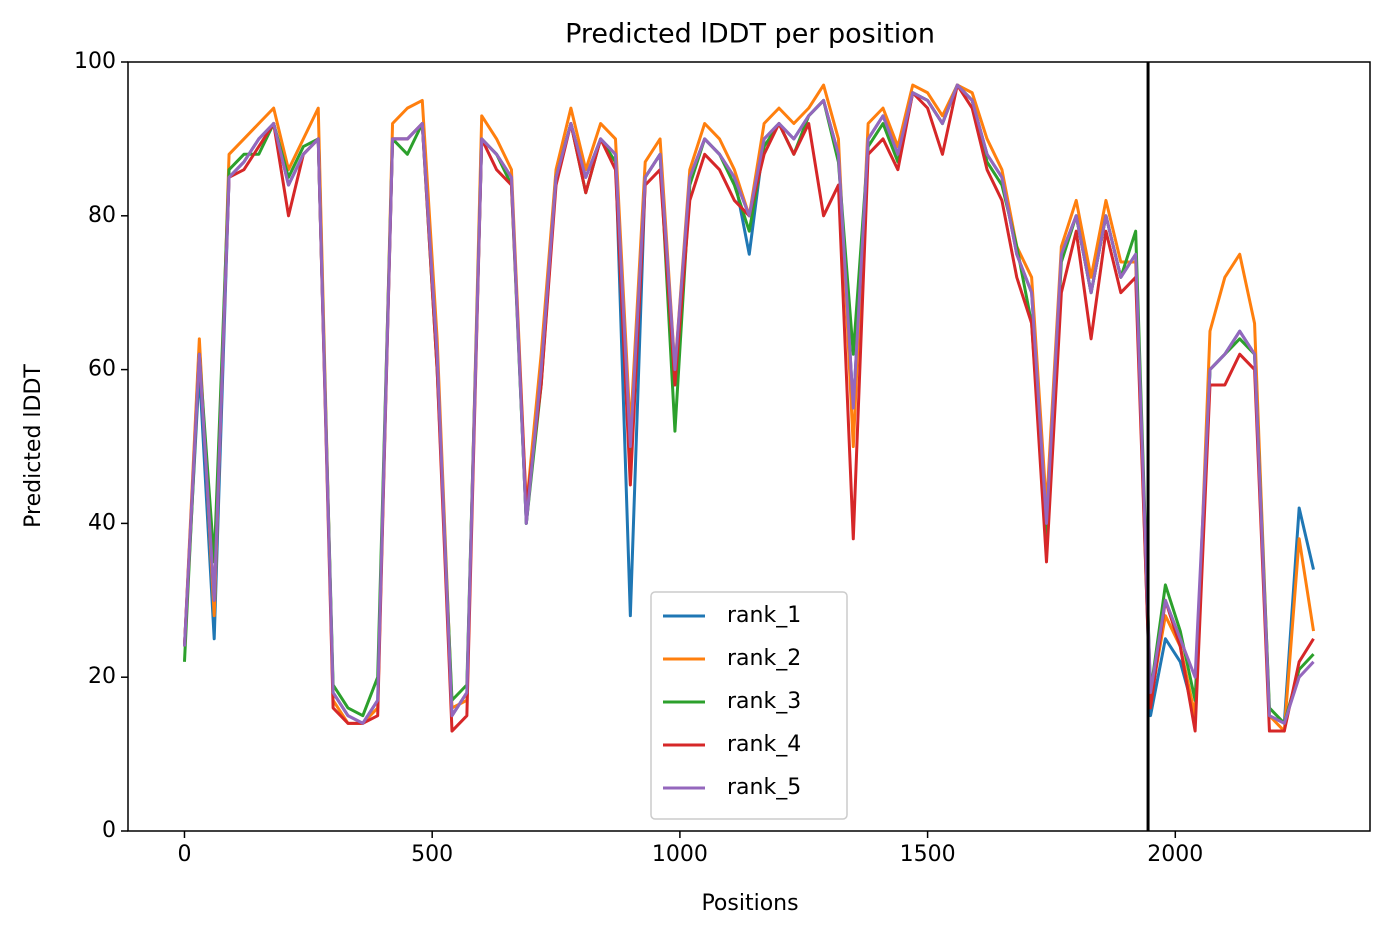  Describe the element at coordinates (680, 854) in the screenshot. I see `x-tick-label: 1000` at that location.